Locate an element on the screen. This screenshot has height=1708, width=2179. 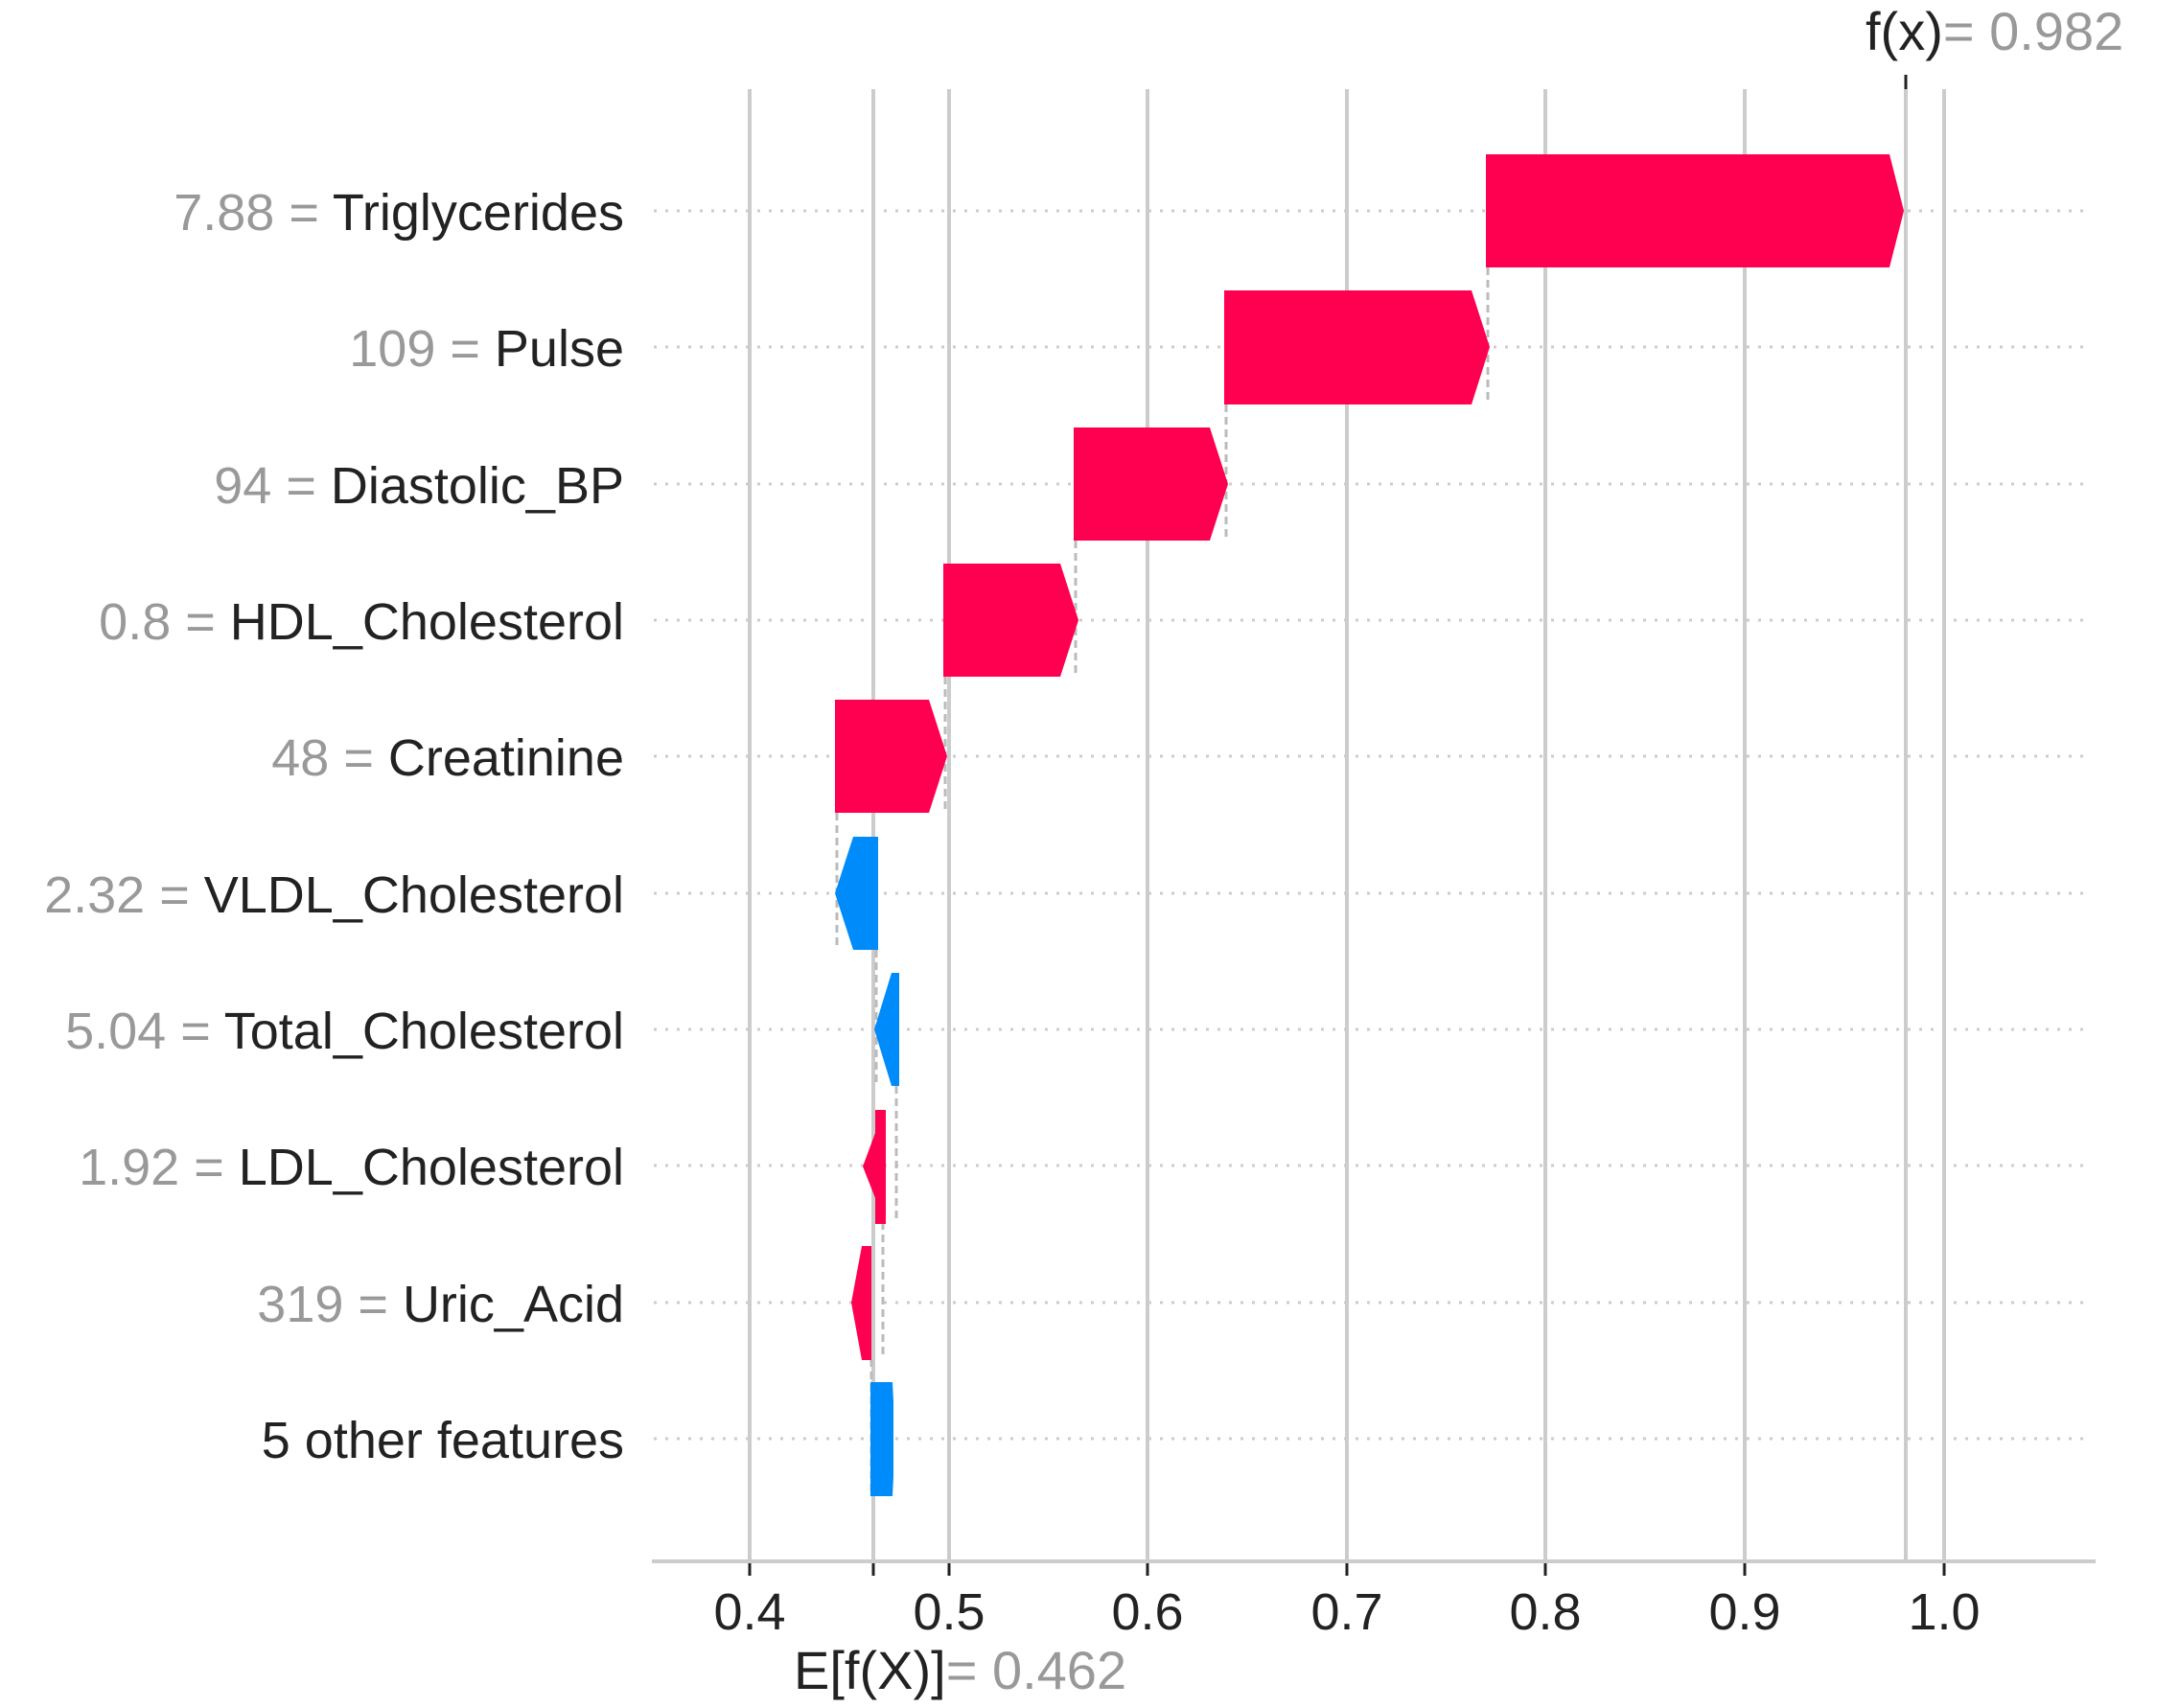
feature-name: Total_Cholesterol is located at coordinates (424, 1031).